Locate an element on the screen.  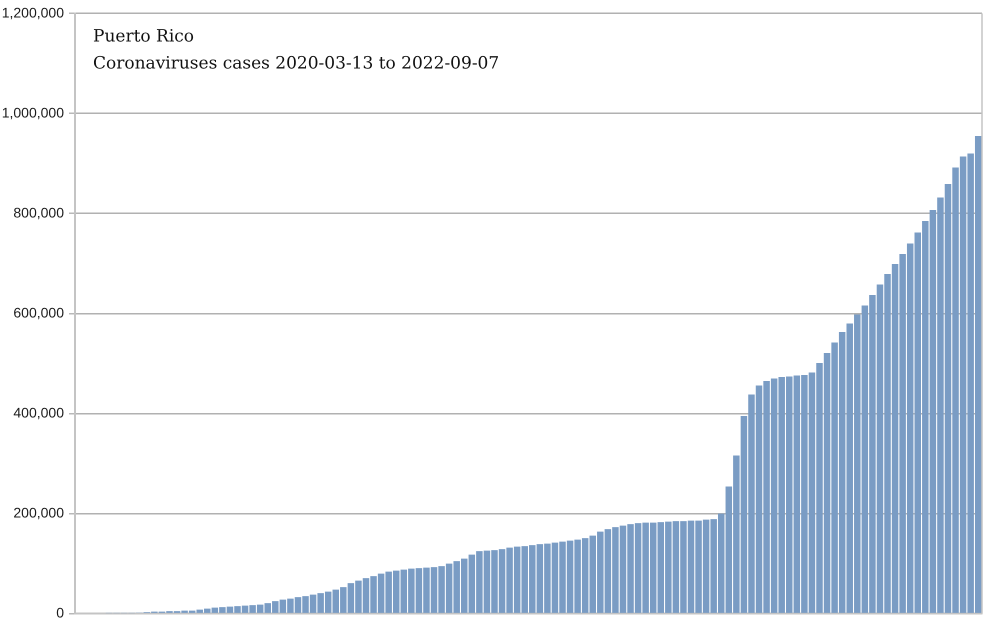
y-tick-label: 0 is located at coordinates (60, 612).